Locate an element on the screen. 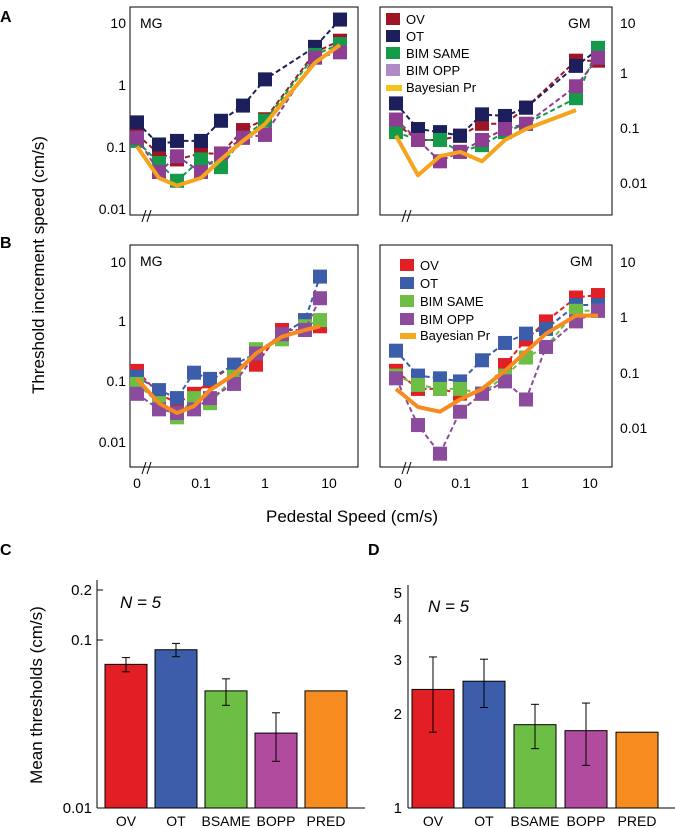 The height and width of the screenshot is (828, 675). xtick-ov: OV is located at coordinates (126, 820).